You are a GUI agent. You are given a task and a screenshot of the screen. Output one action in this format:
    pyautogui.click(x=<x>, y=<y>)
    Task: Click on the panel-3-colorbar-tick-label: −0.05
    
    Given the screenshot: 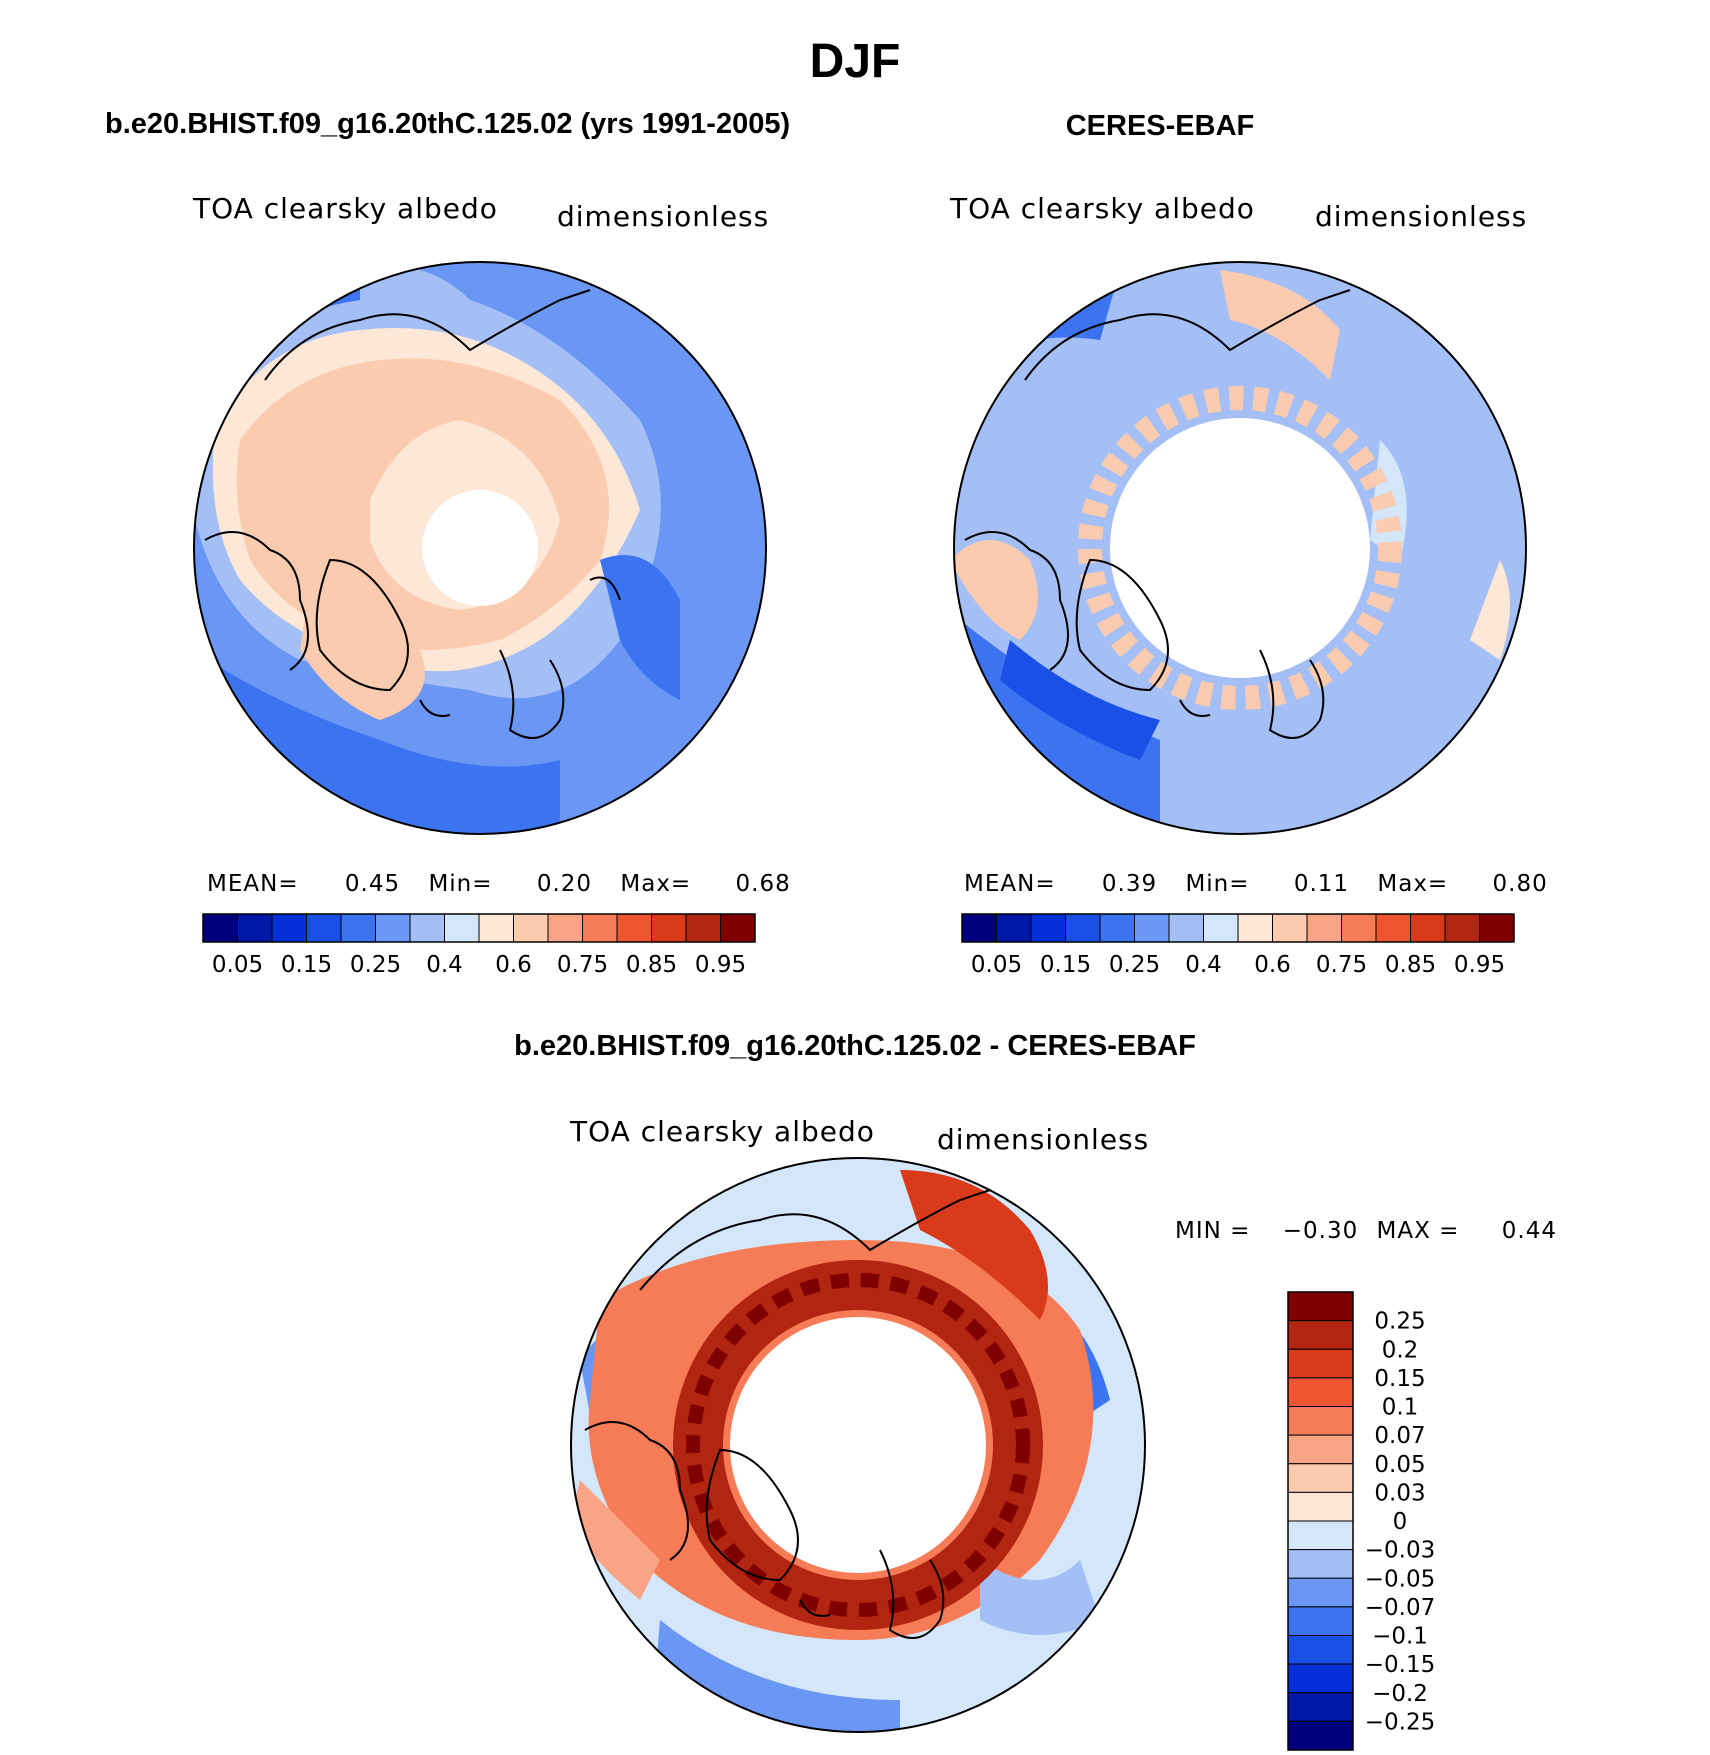 What is the action you would take?
    pyautogui.click(x=1400, y=1579)
    